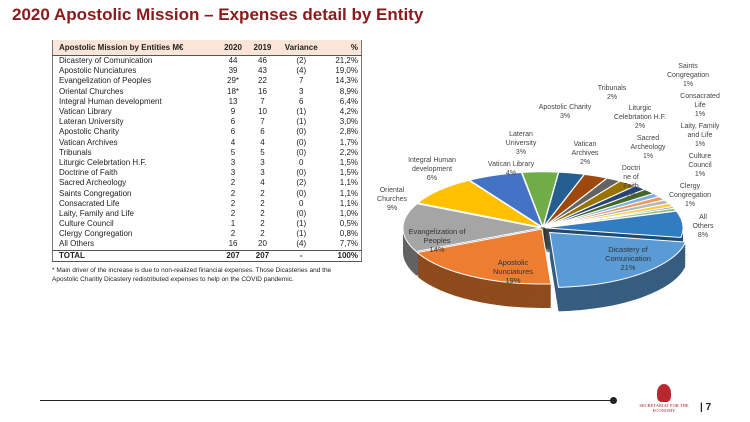 The height and width of the screenshot is (422, 750). I want to click on cell-2020: 5, so click(233, 152).